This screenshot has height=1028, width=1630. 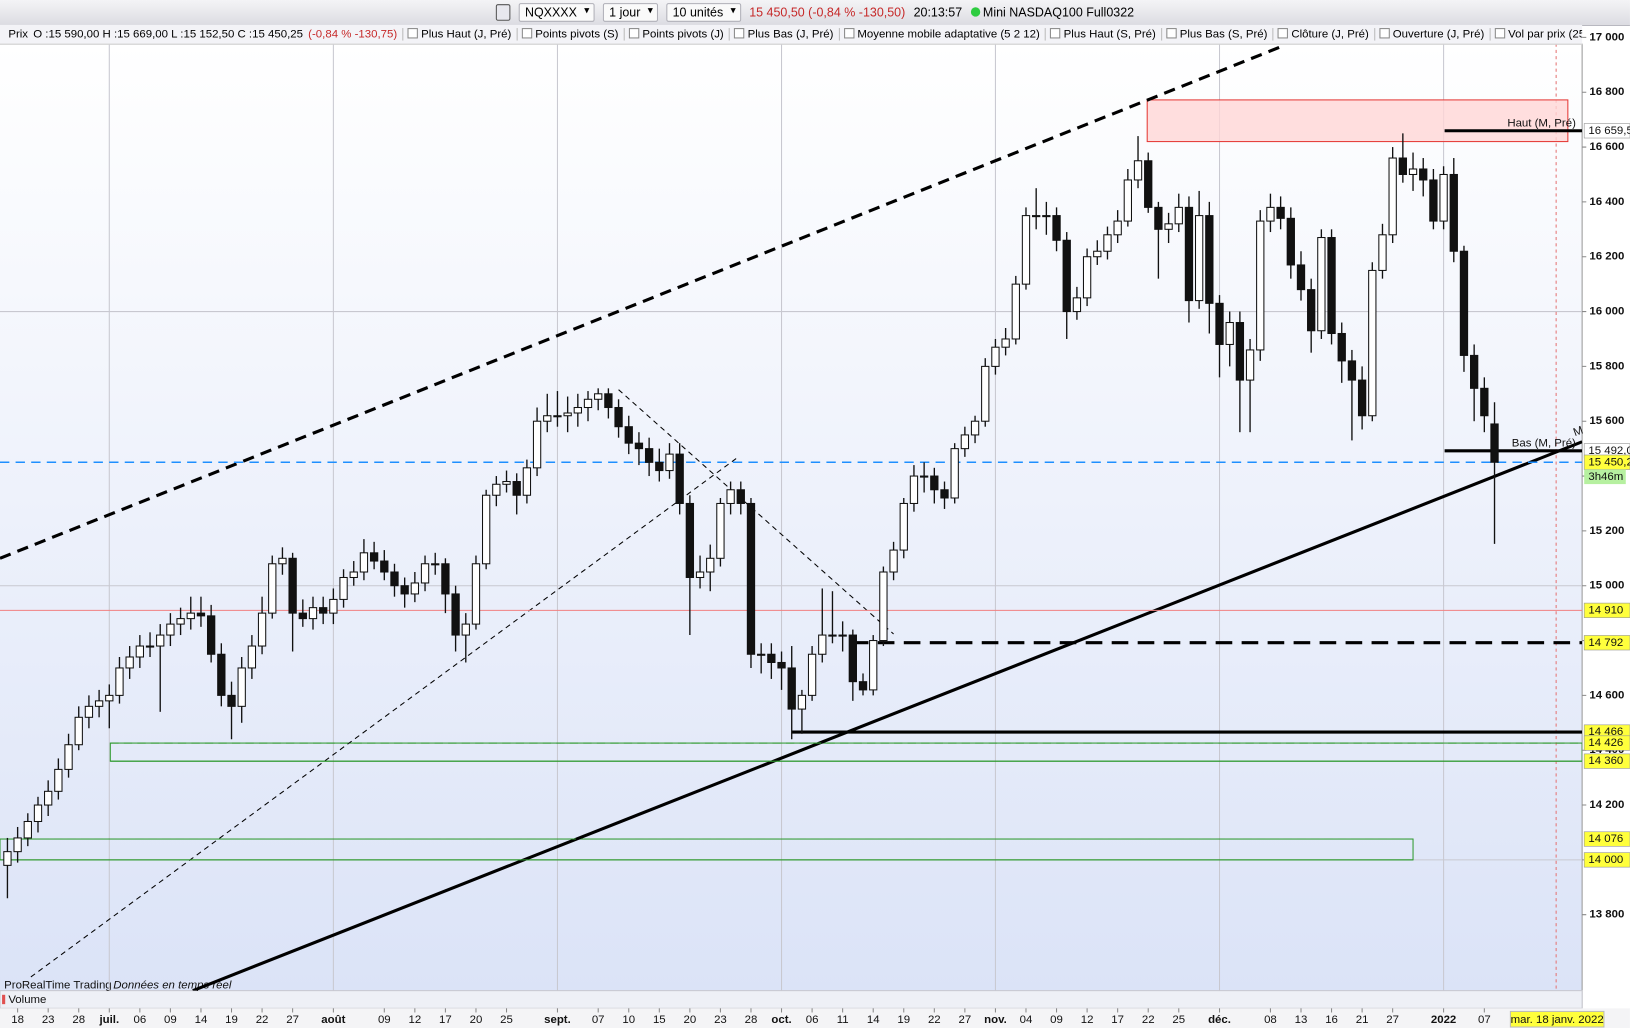 I want to click on units-select: 10 unités, so click(x=703, y=12).